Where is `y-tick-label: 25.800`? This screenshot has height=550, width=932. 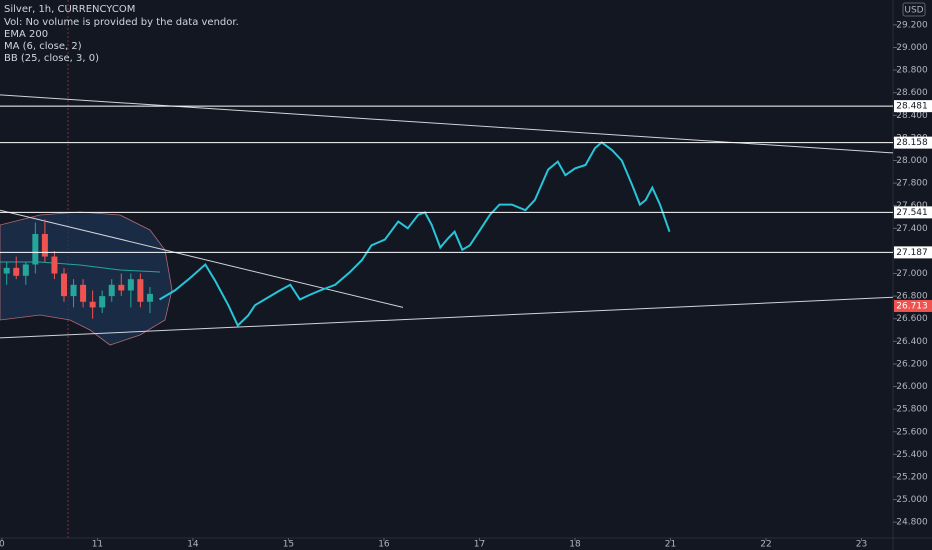
y-tick-label: 25.800 is located at coordinates (912, 410).